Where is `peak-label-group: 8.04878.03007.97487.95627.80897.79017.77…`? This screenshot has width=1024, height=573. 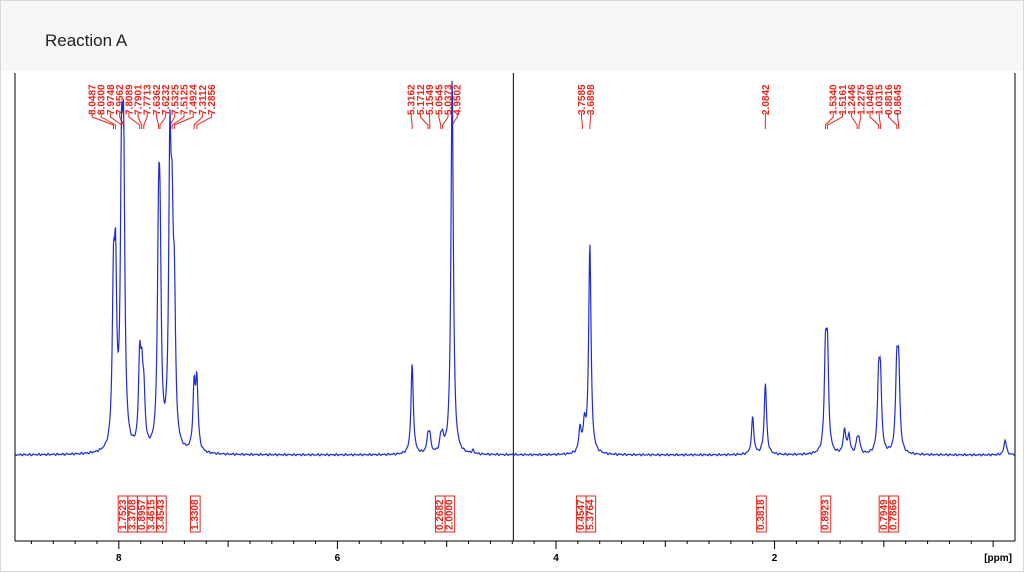 peak-label-group: 8.04878.03007.97487.95627.80897.79017.77… is located at coordinates (496, 106).